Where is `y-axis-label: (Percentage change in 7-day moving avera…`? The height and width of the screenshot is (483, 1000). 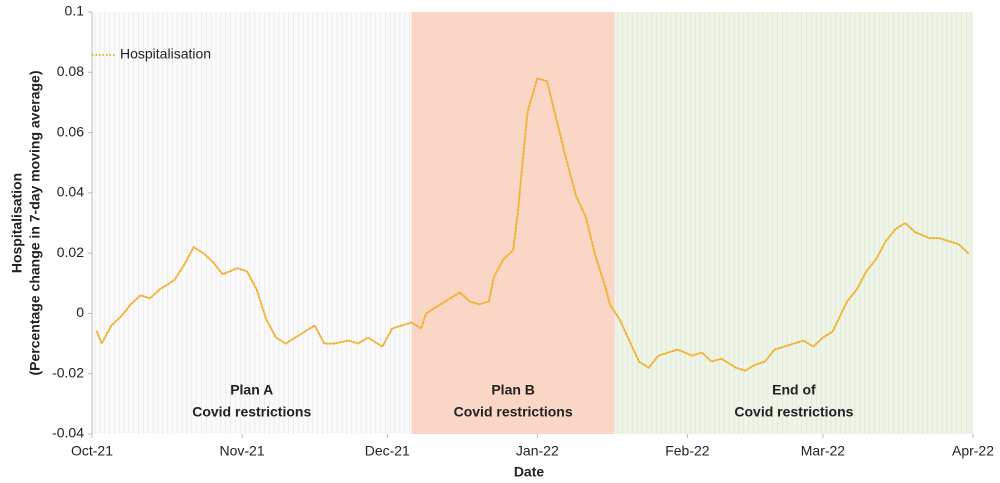 y-axis-label: (Percentage change in 7-day moving avera… is located at coordinates (35, 223).